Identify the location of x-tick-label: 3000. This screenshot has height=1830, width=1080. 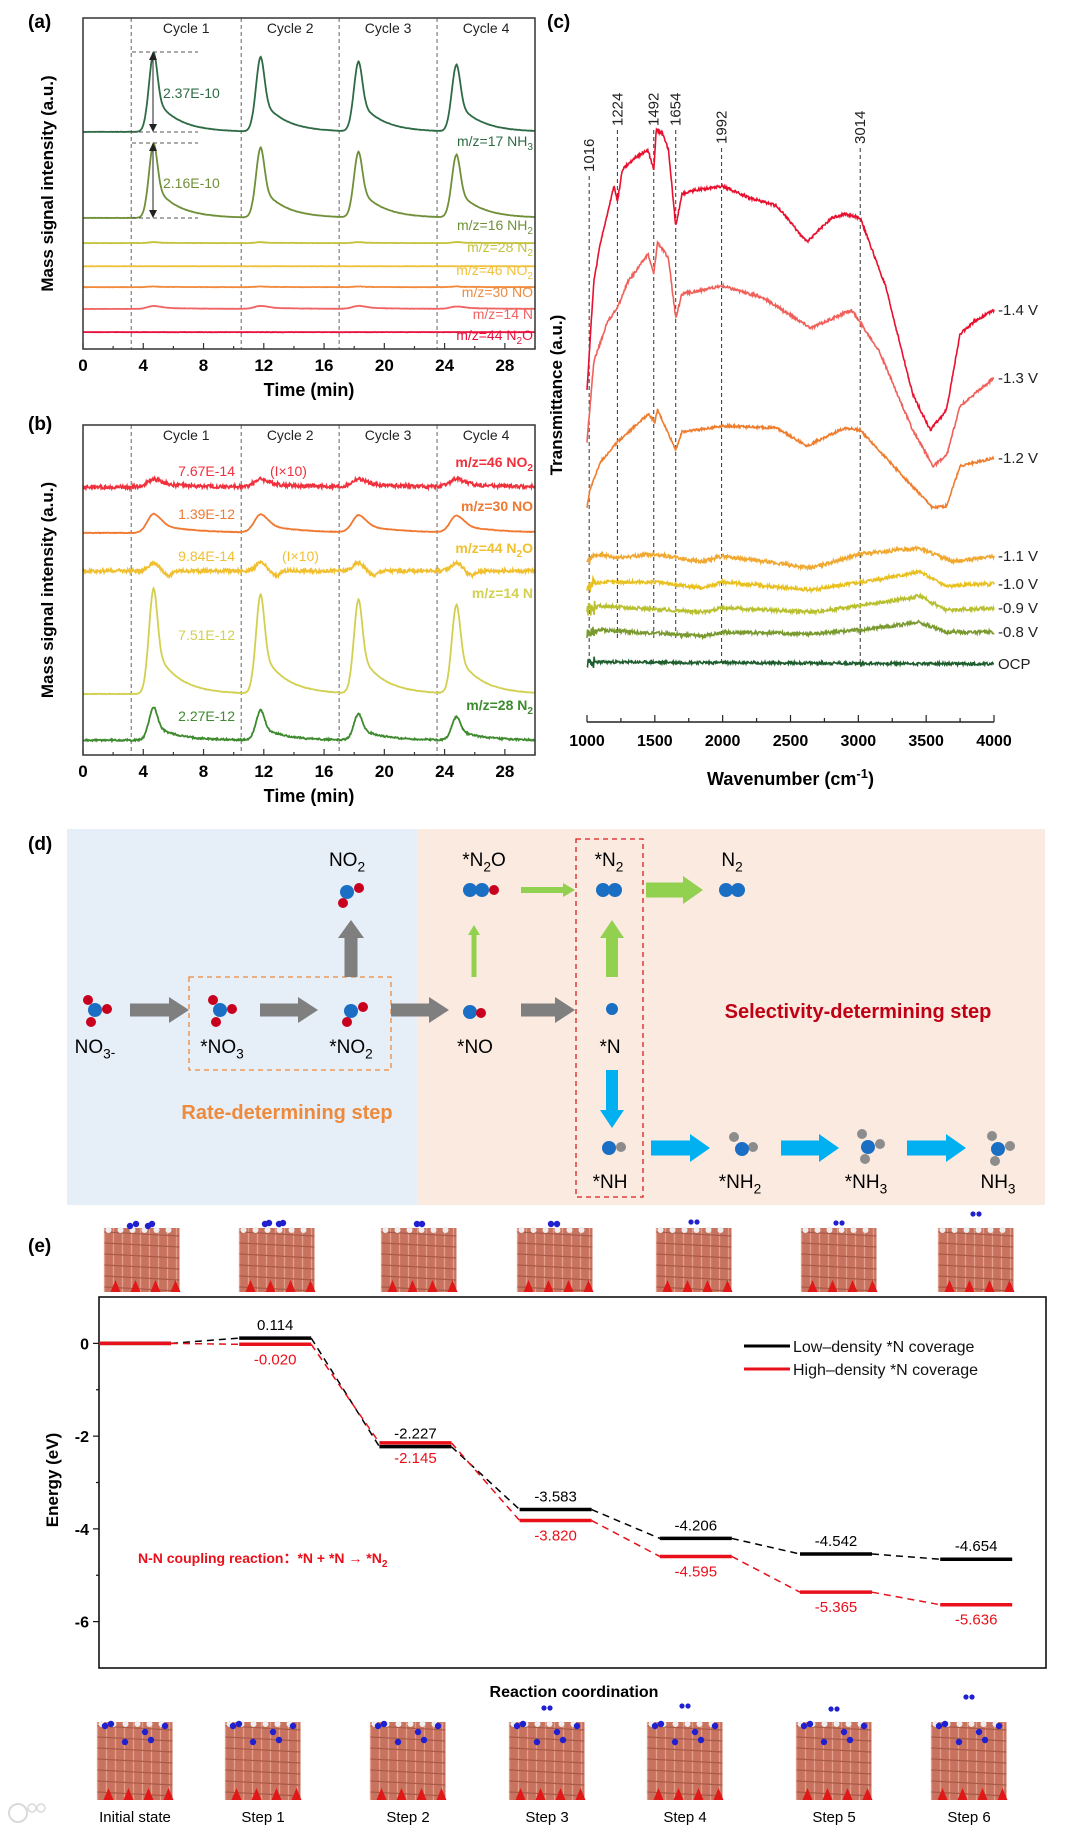
(859, 741).